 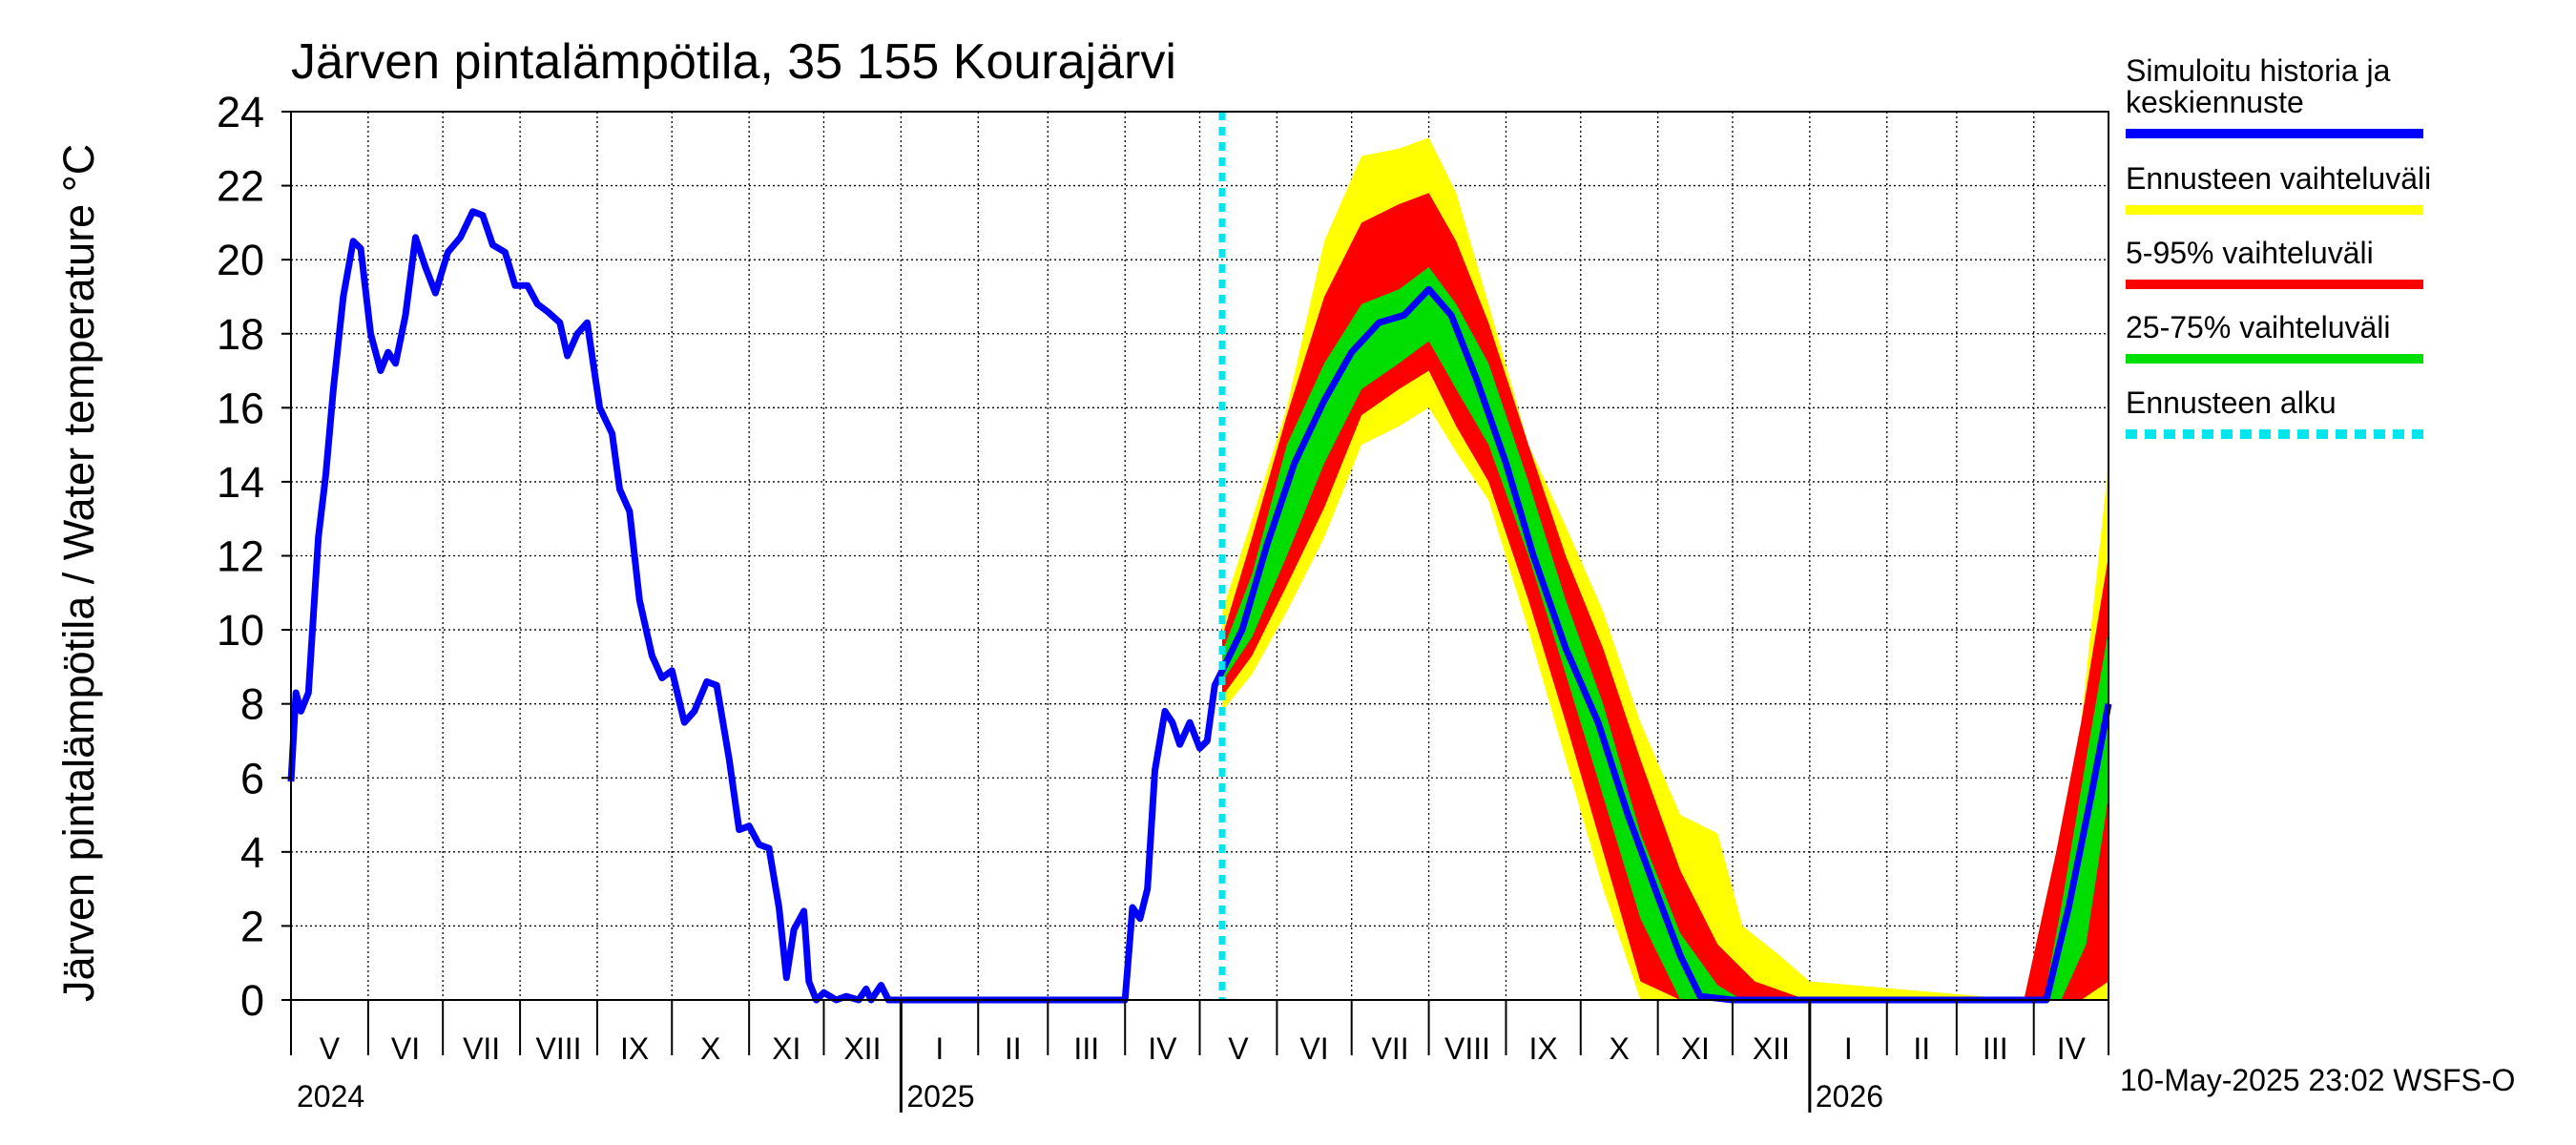 What do you see at coordinates (240, 483) in the screenshot?
I see `y-tick-label: 14` at bounding box center [240, 483].